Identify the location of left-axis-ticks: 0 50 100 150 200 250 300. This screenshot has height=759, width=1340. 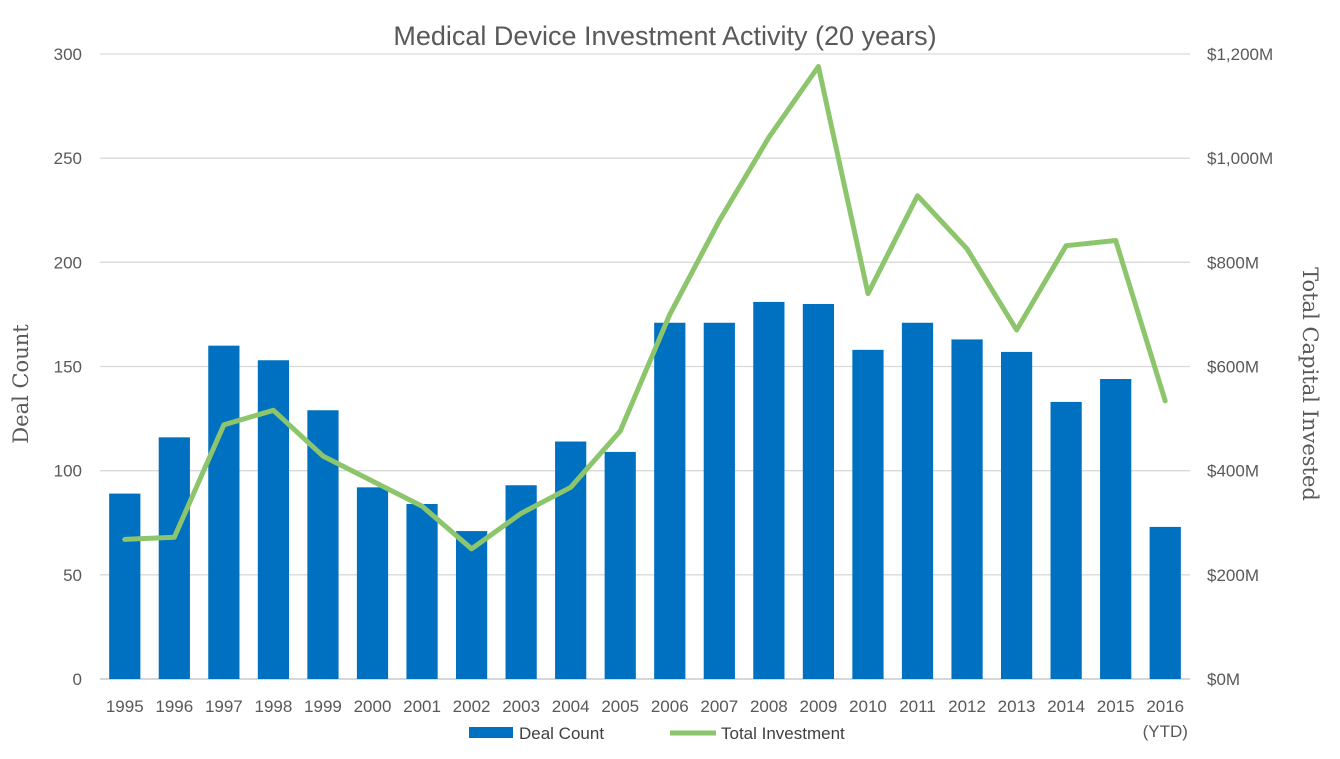
(68, 367).